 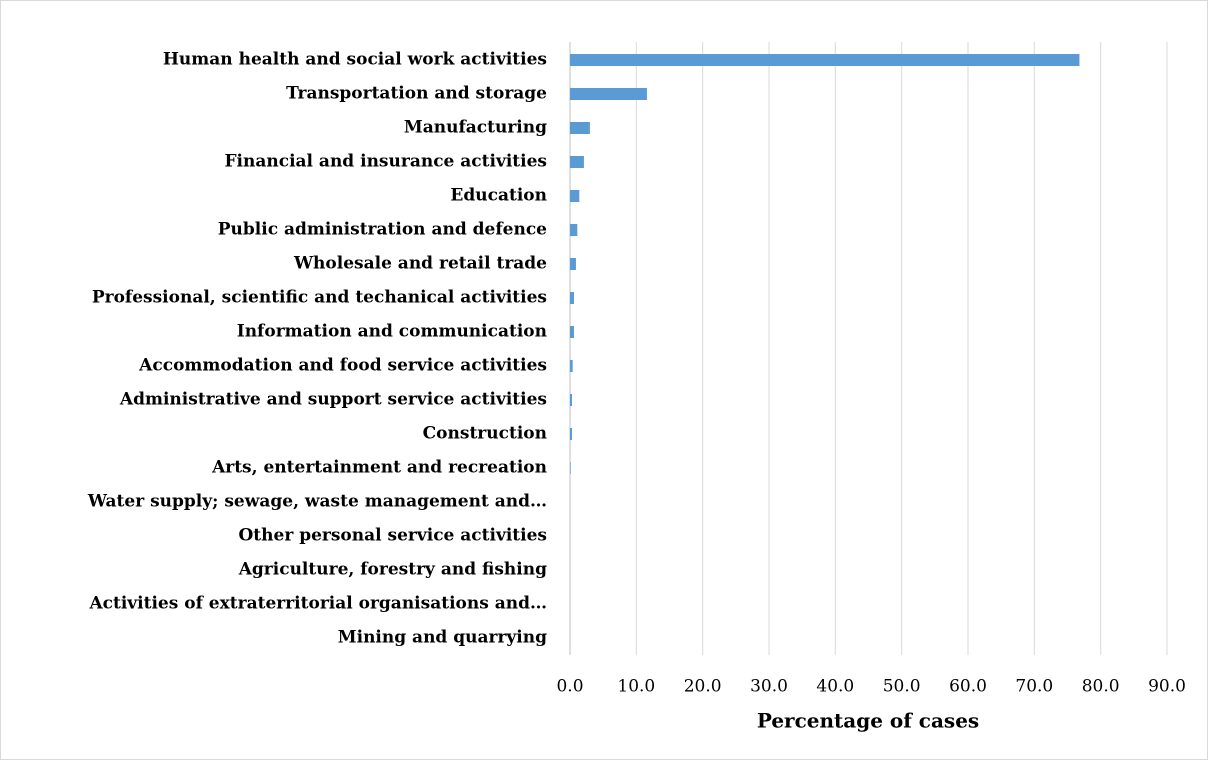 What do you see at coordinates (385, 162) in the screenshot?
I see `y-tick-label: Financial and insurance activities` at bounding box center [385, 162].